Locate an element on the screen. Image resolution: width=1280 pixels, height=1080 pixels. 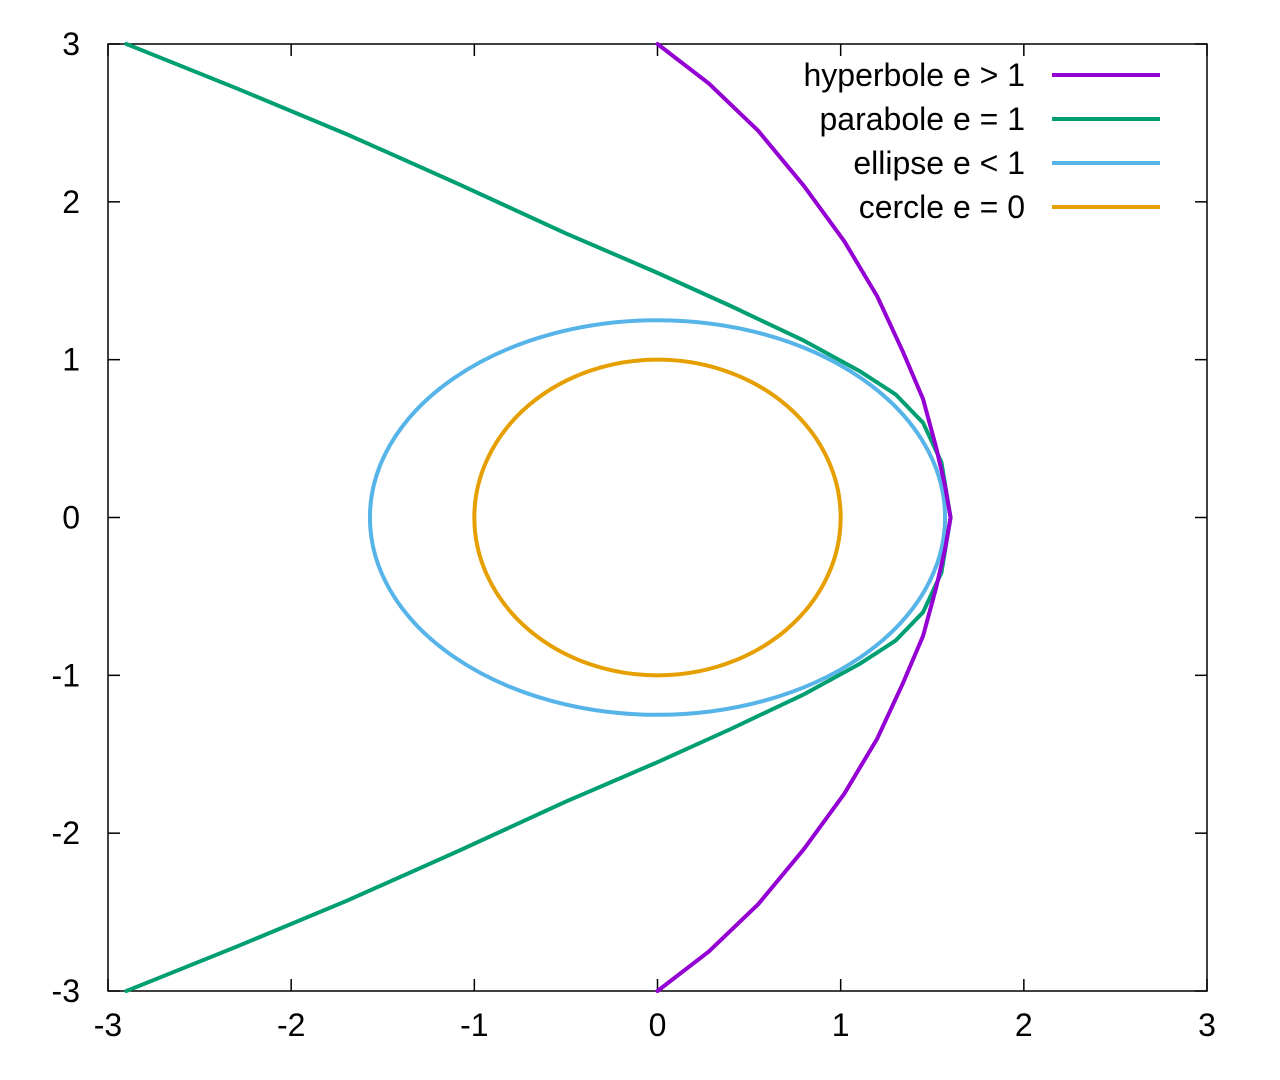
y-tick-label: 0 is located at coordinates (71, 518).